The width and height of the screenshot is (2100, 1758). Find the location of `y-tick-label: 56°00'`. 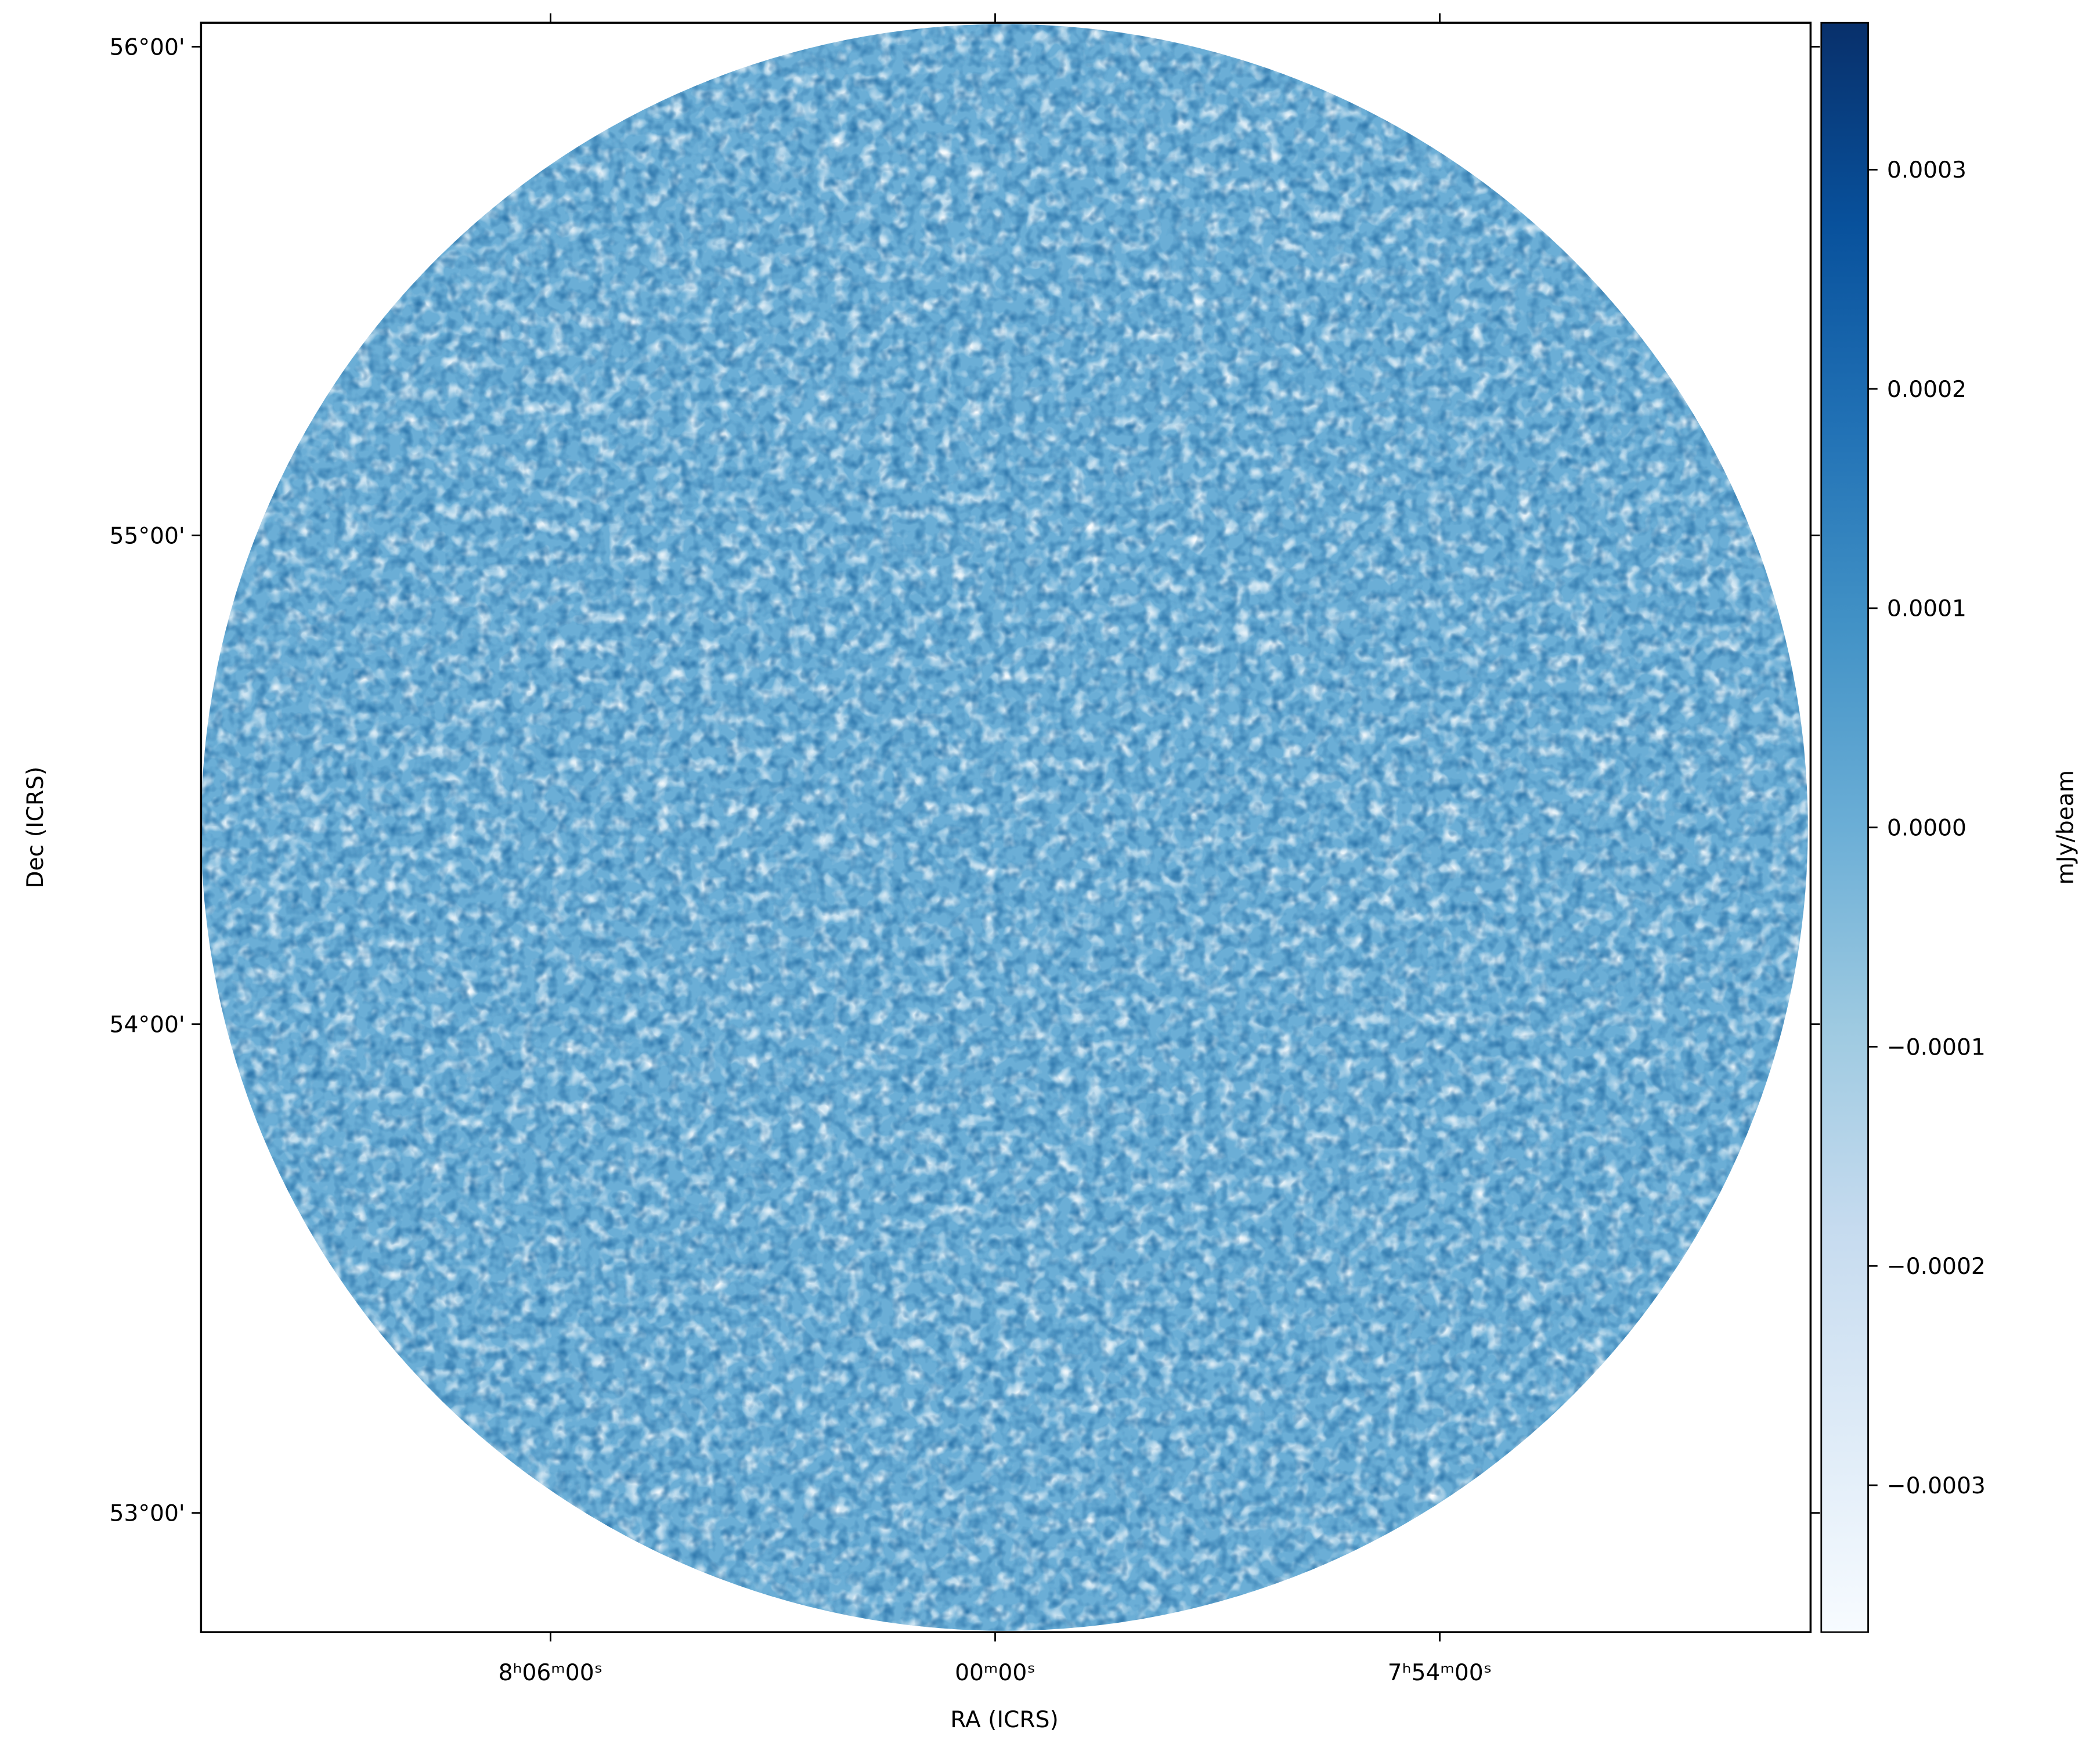

y-tick-label: 56°00' is located at coordinates (147, 47).